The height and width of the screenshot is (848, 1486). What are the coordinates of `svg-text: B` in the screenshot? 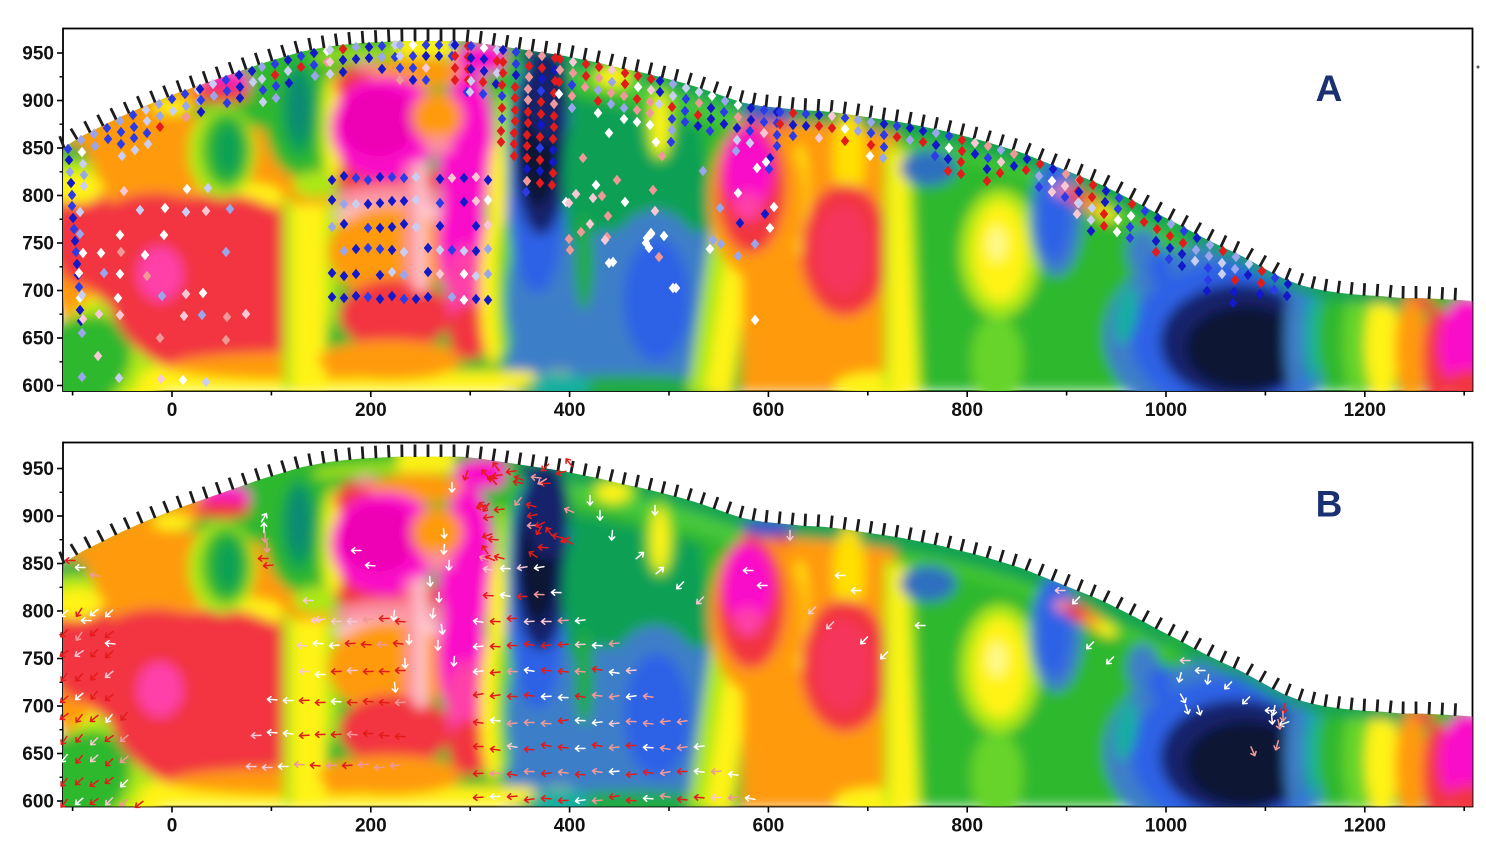 It's located at (1329, 504).